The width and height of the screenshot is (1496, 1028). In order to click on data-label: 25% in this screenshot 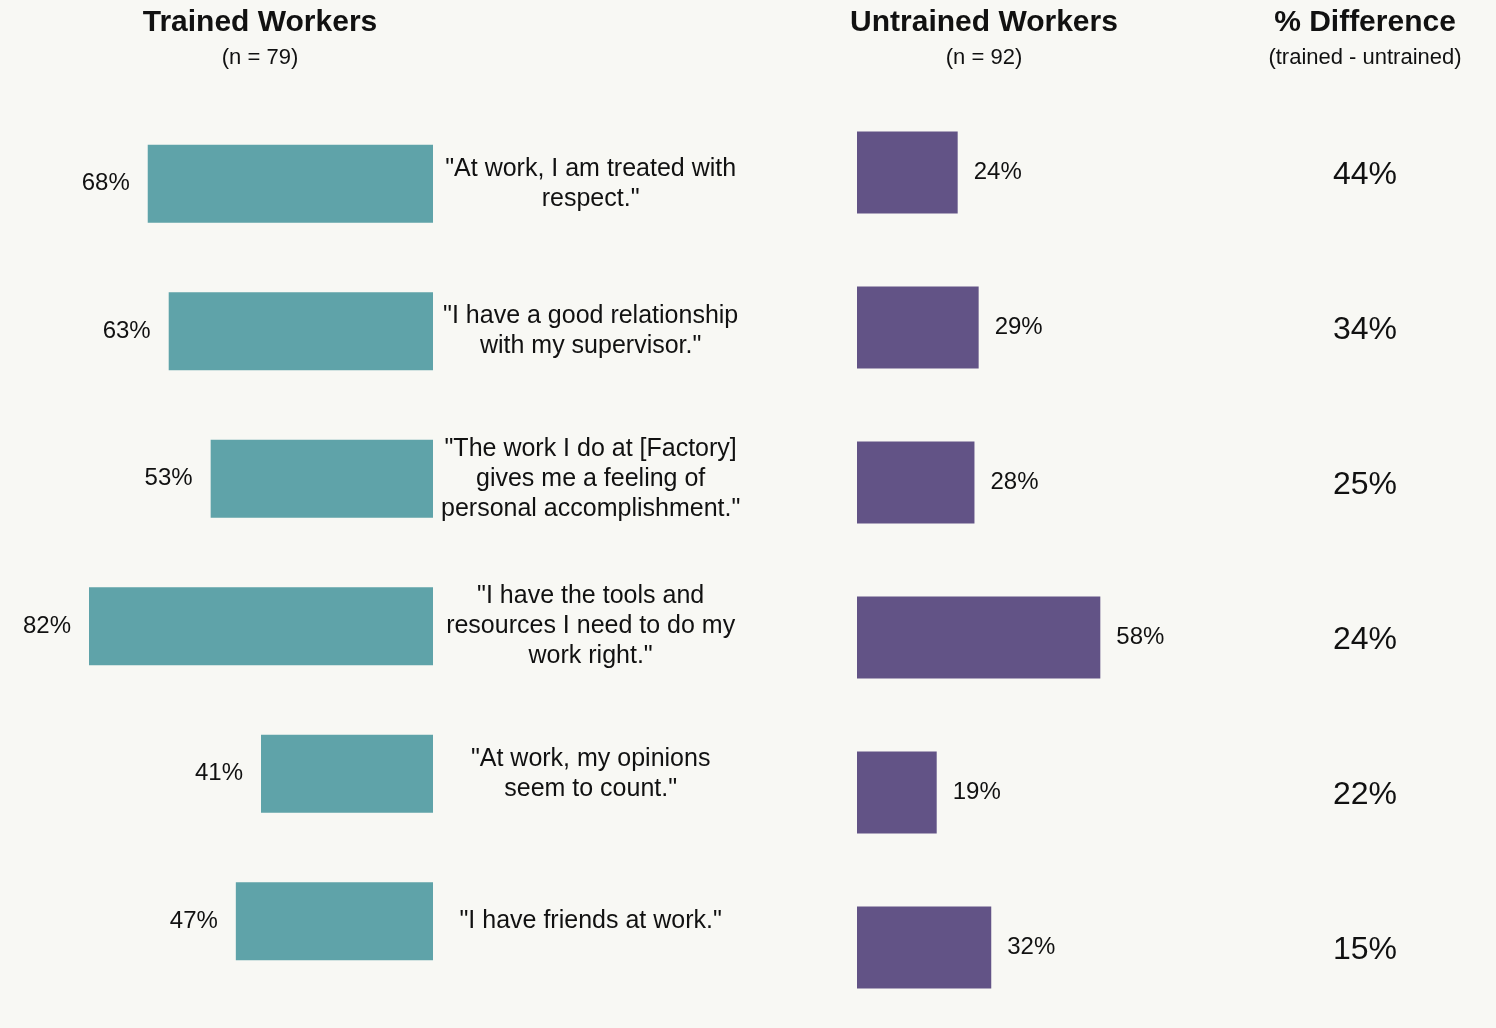, I will do `click(1364, 483)`.